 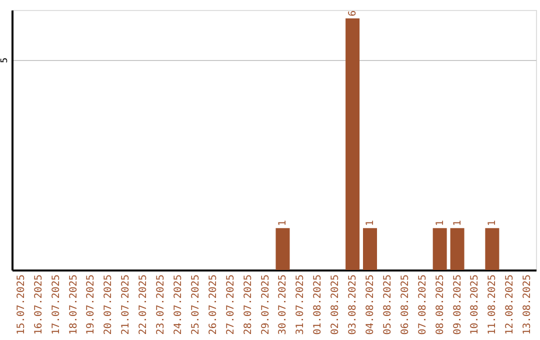 I want to click on x-tick-label: 27.07.2025, so click(x=230, y=304).